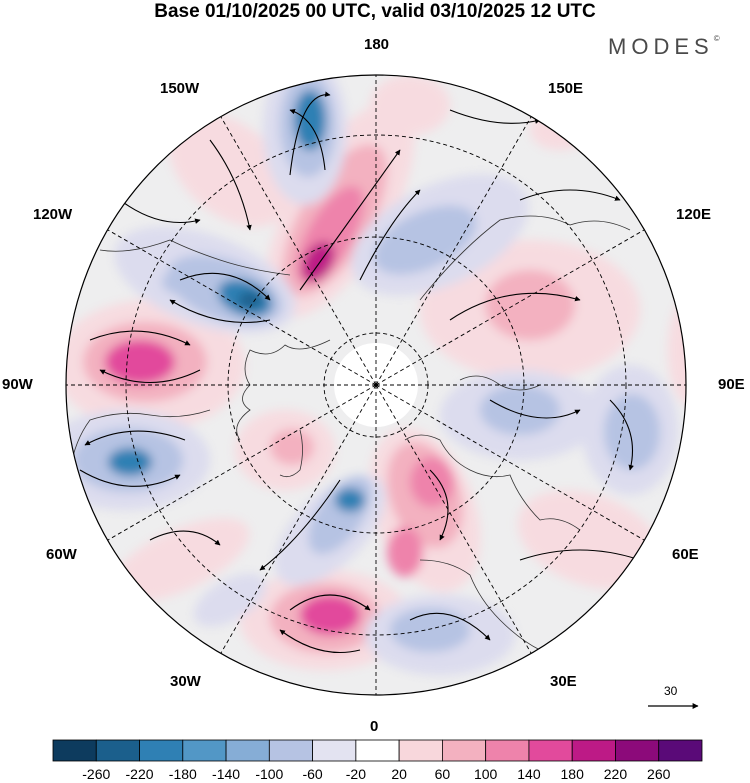  I want to click on colorbar-tick-label: -20, so click(355, 774).